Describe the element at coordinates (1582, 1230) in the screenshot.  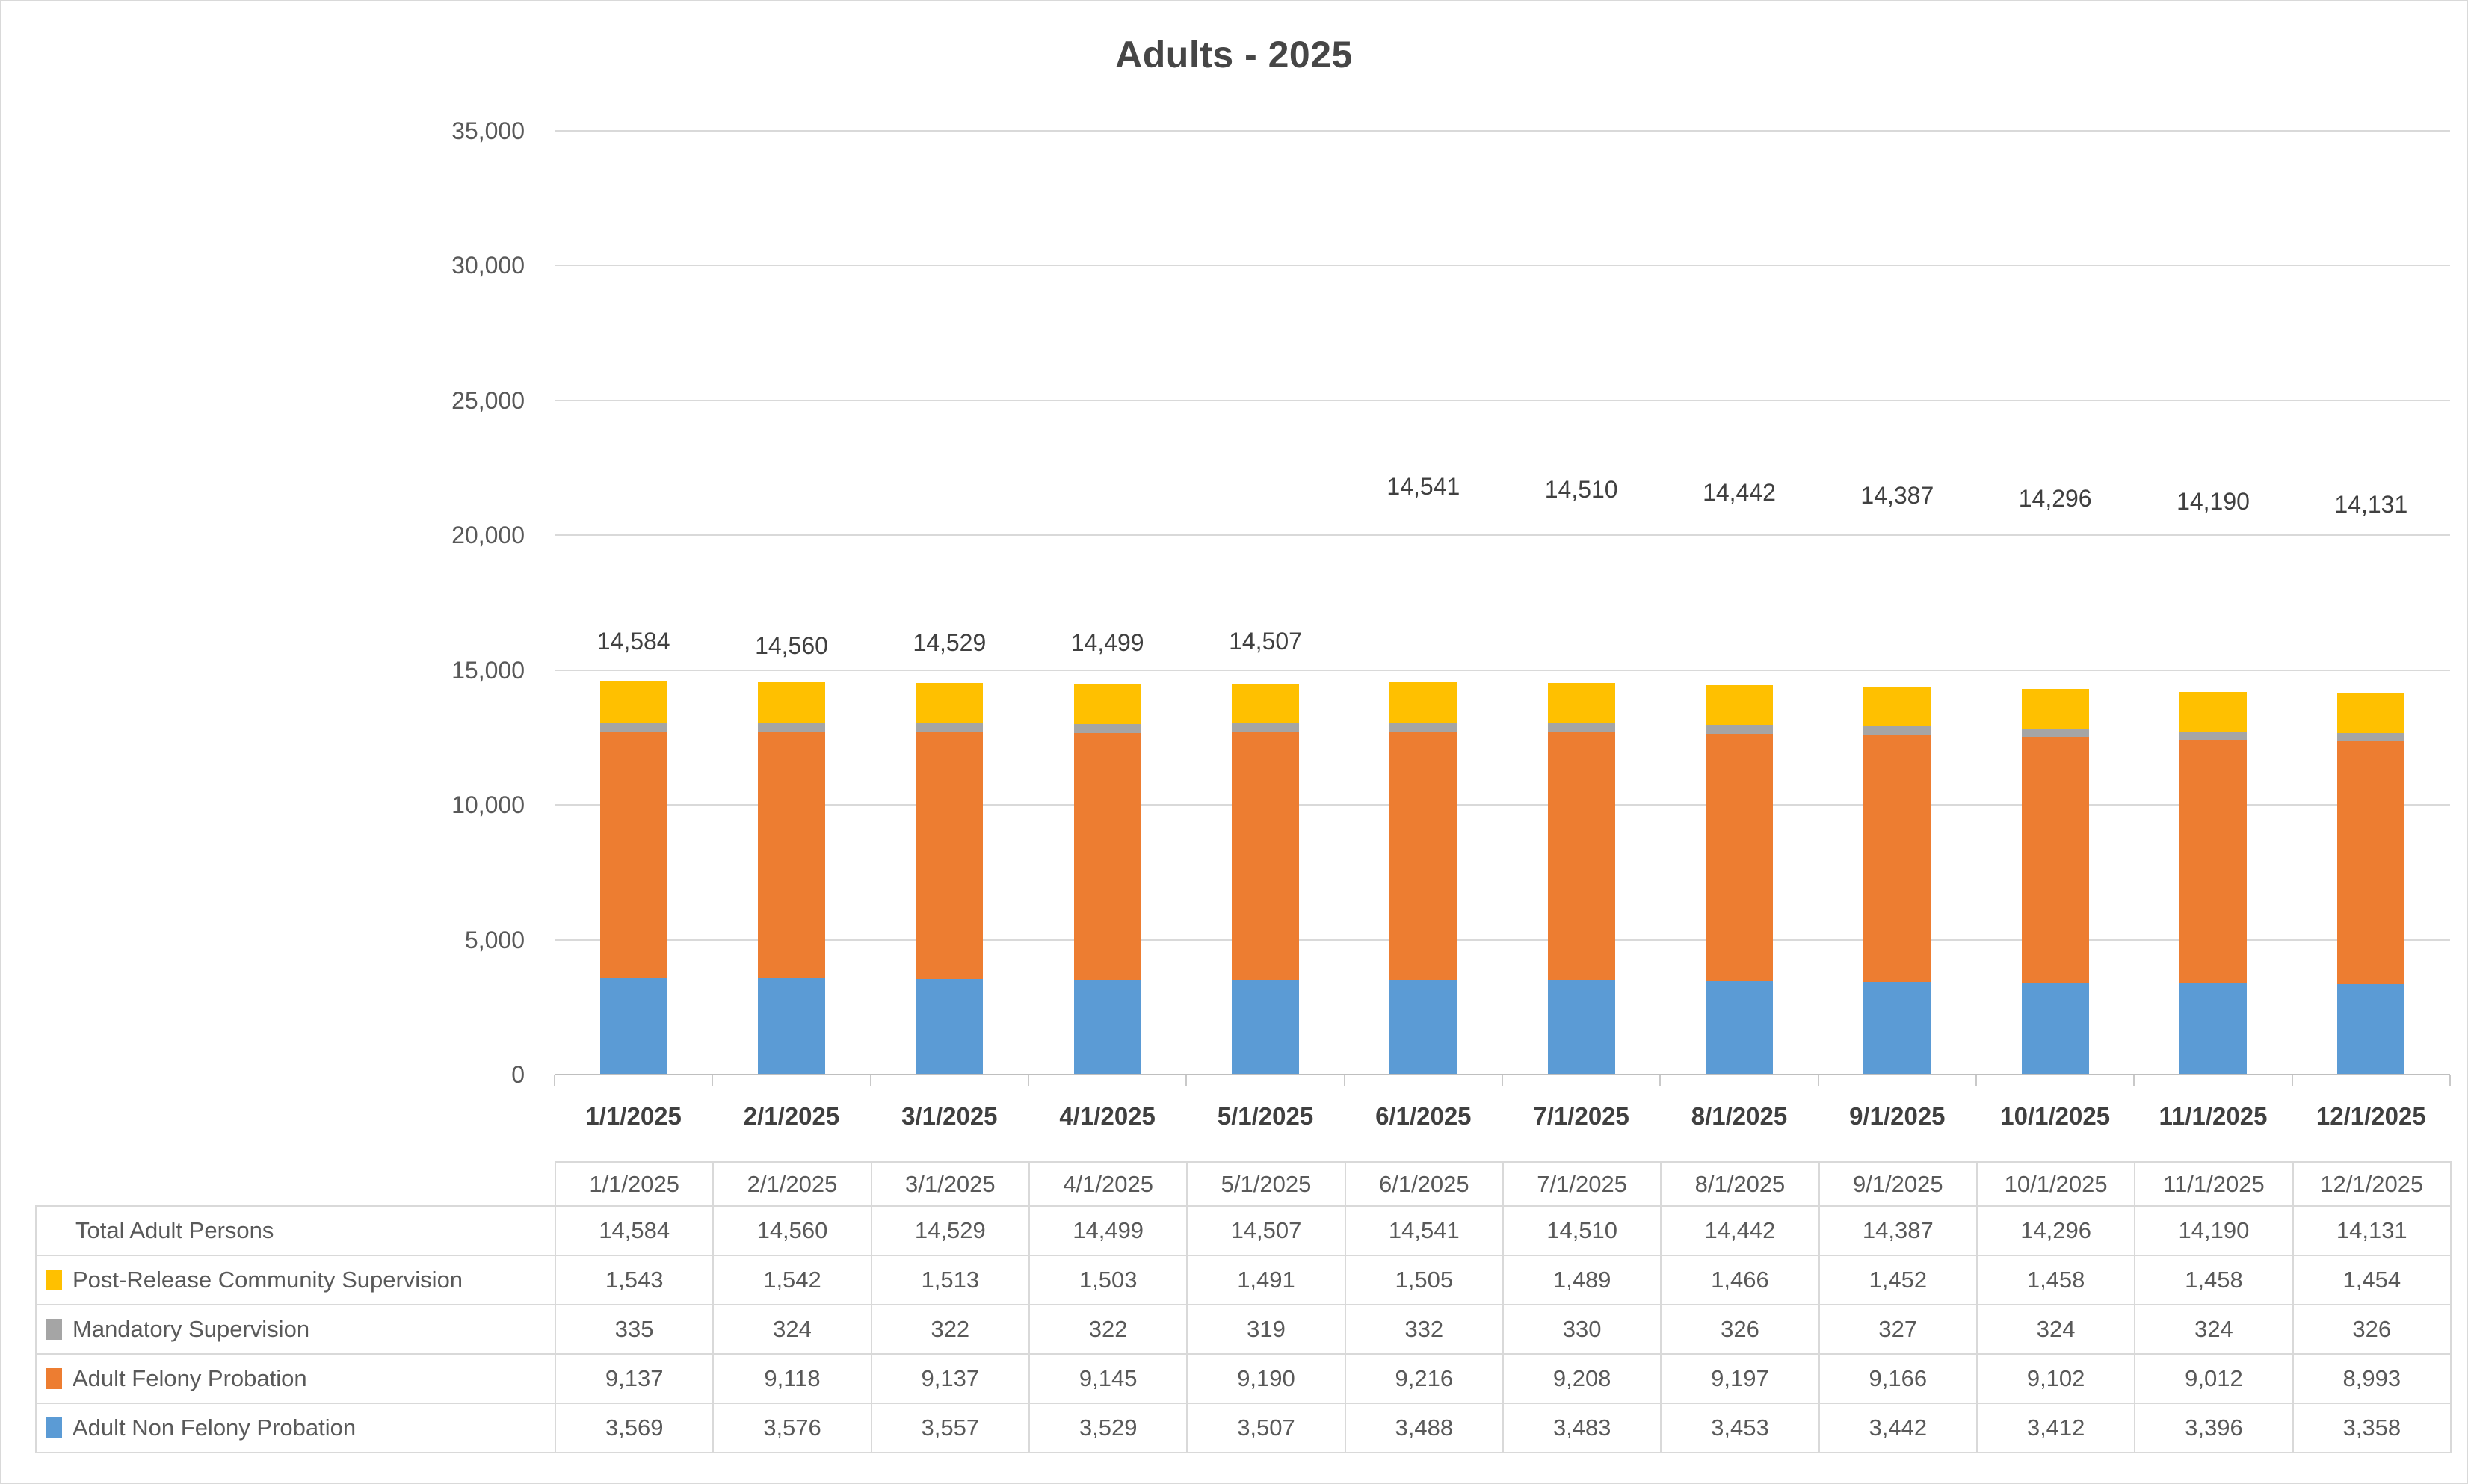
I see `data-table-value-cell: 14,510` at that location.